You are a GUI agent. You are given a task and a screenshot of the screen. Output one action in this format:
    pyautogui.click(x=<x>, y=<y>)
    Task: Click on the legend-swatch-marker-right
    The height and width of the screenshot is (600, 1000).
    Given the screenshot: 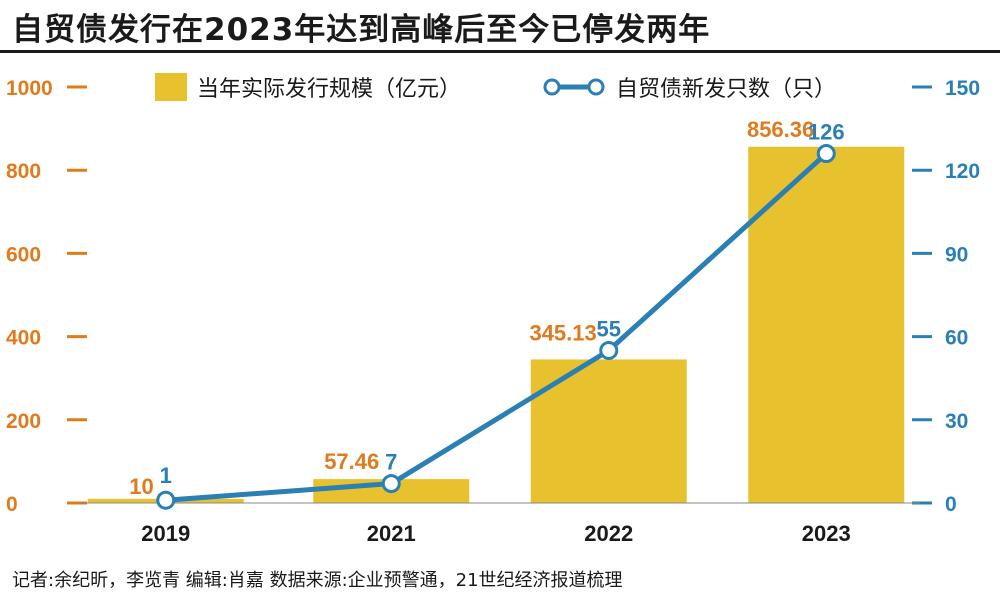 What is the action you would take?
    pyautogui.click(x=596, y=87)
    